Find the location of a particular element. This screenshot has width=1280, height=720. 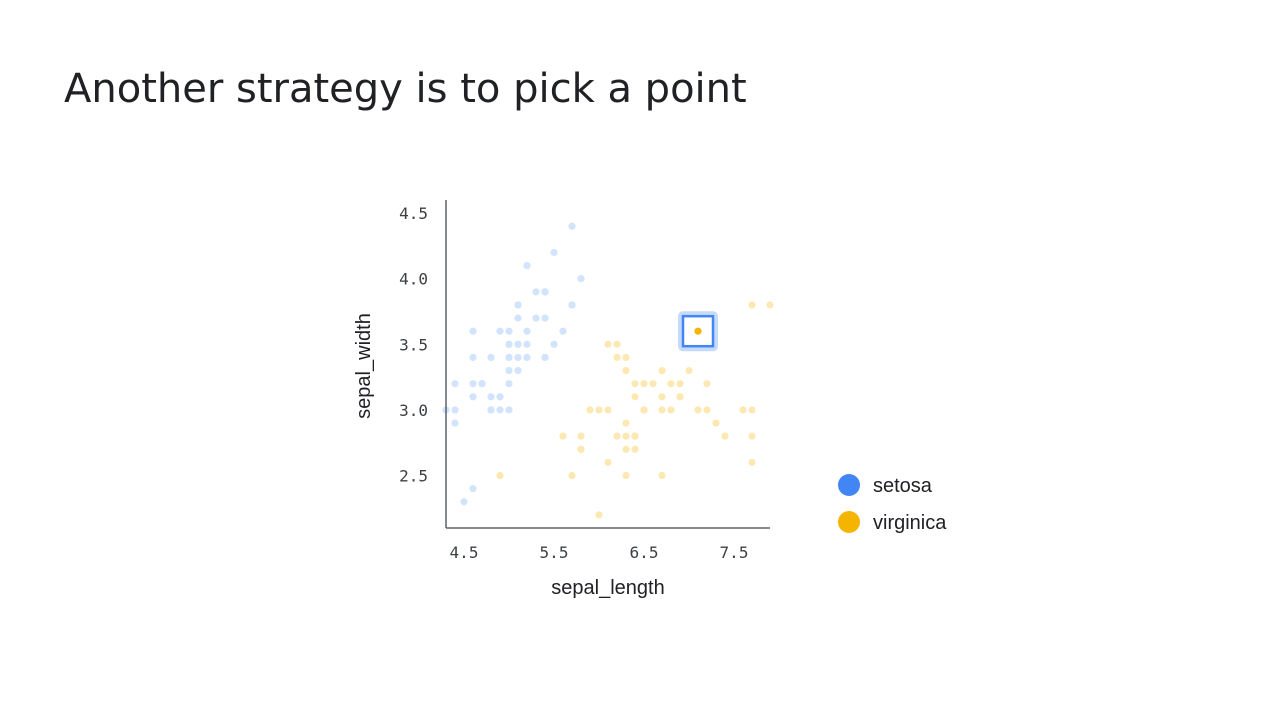

y-tick-label: 3.0 is located at coordinates (413, 410).